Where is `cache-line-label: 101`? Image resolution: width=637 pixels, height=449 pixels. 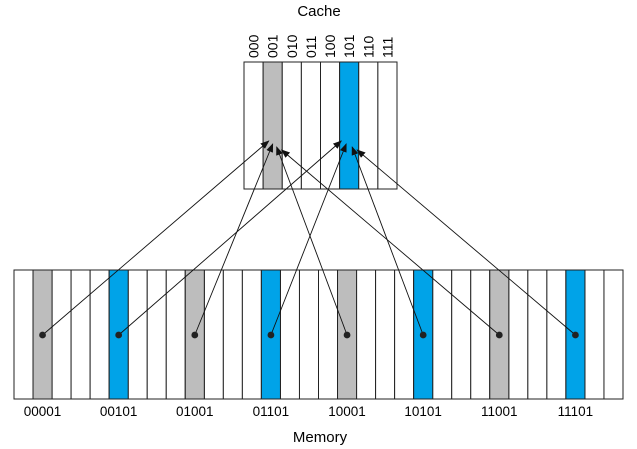 cache-line-label: 101 is located at coordinates (349, 46).